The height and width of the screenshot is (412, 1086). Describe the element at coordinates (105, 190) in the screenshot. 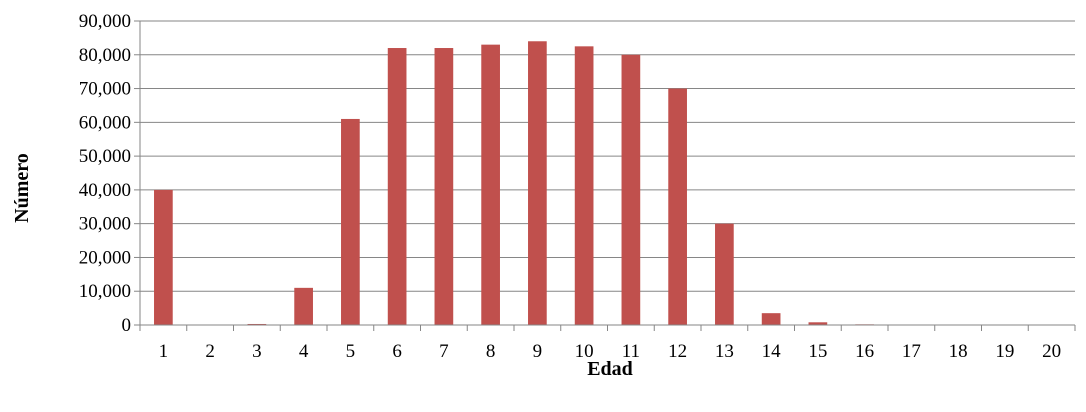

I see `y-tick-label: 40,000` at that location.